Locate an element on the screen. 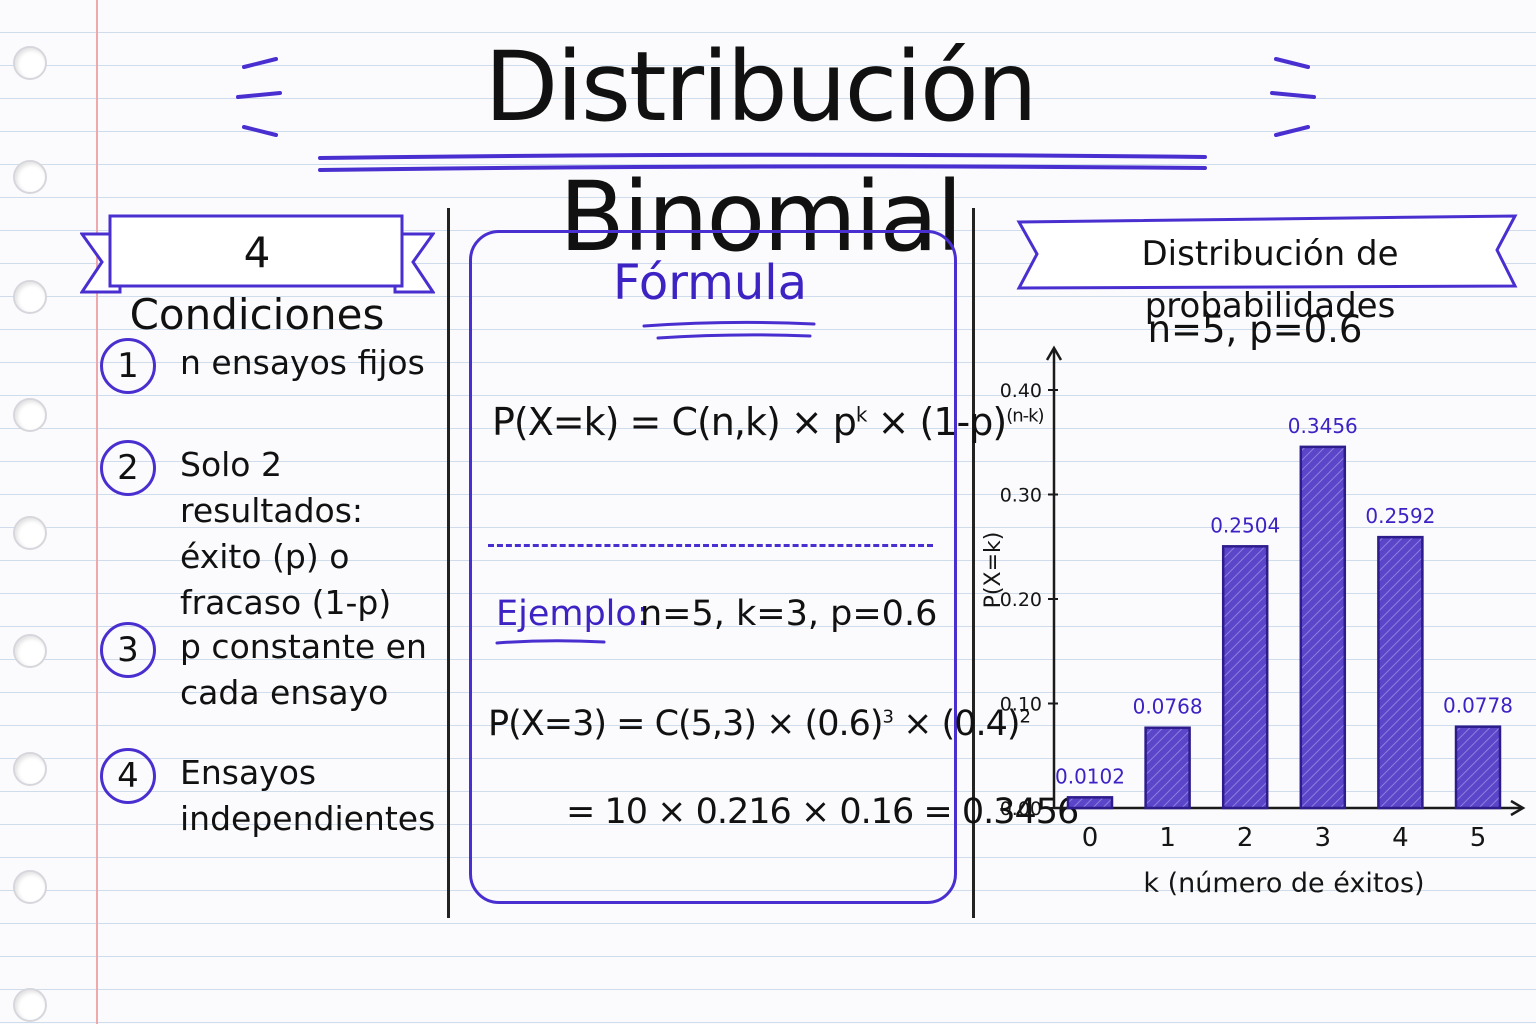  y-tick-label: 0.30 is located at coordinates (1021, 496).